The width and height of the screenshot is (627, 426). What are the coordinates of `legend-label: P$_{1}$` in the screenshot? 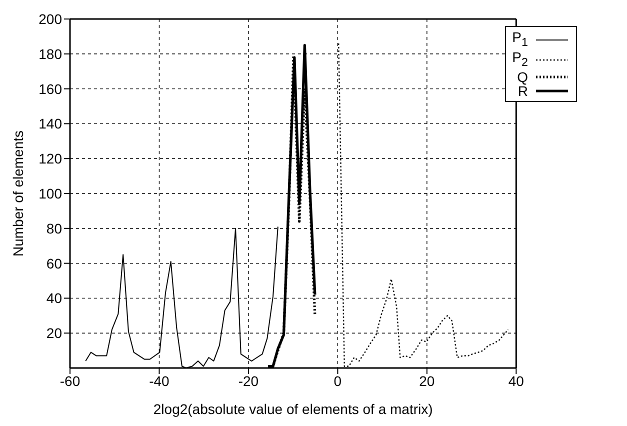 It's located at (520, 39).